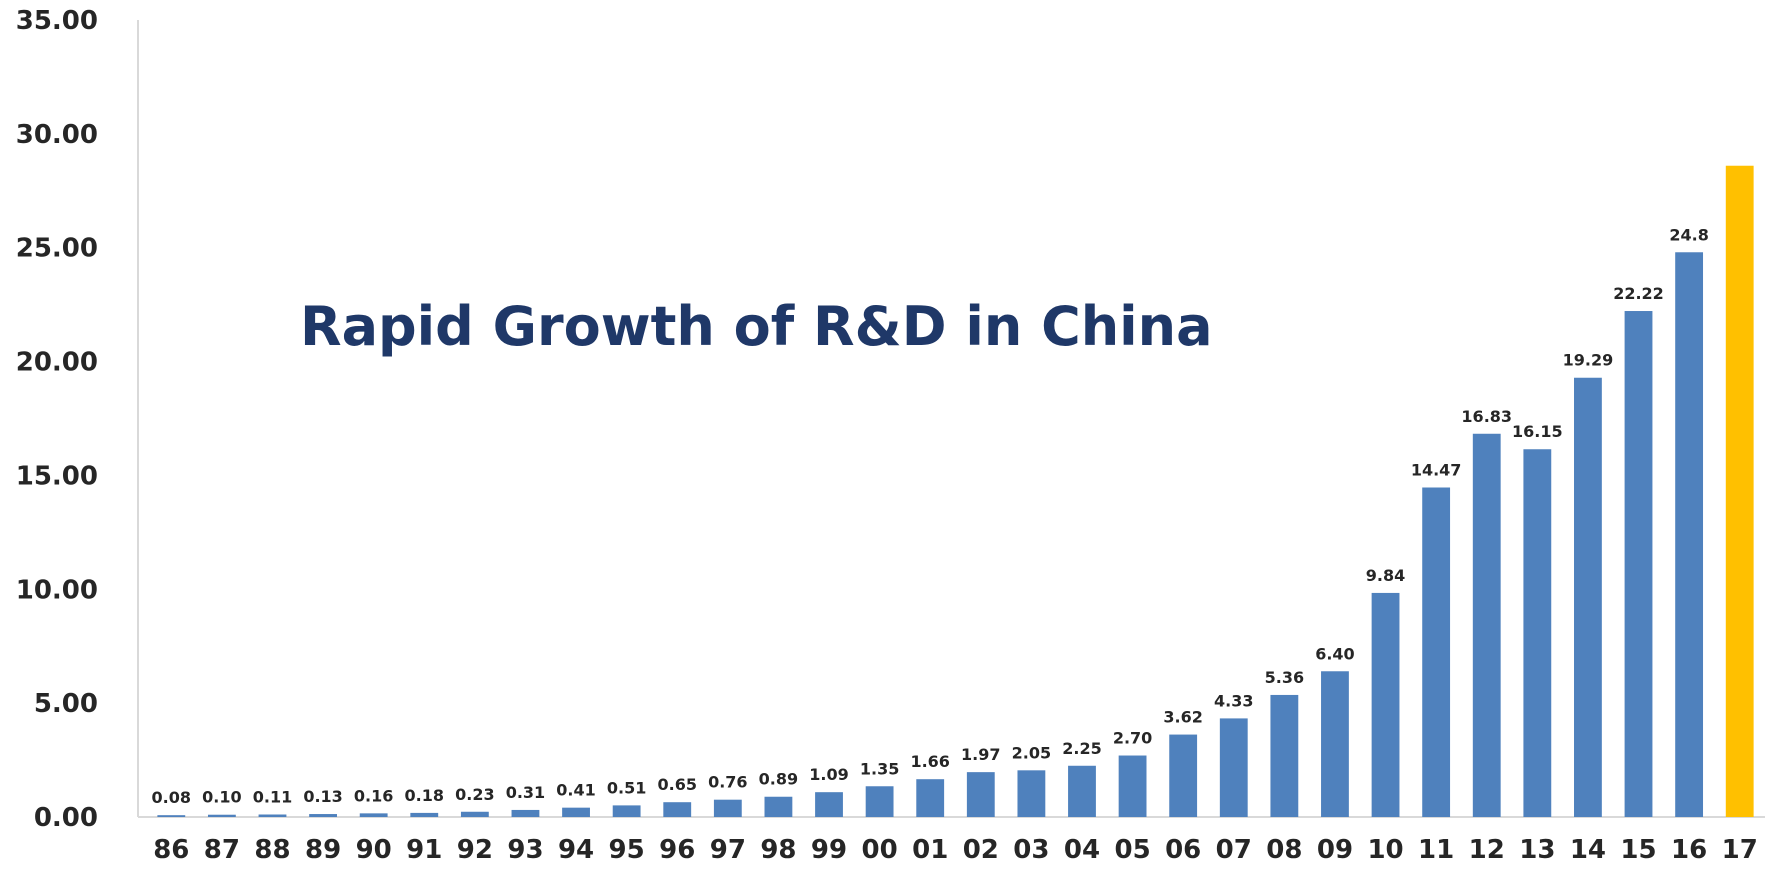 This screenshot has width=1772, height=872. What do you see at coordinates (1436, 469) in the screenshot?
I see `data-label-11: 14.47` at bounding box center [1436, 469].